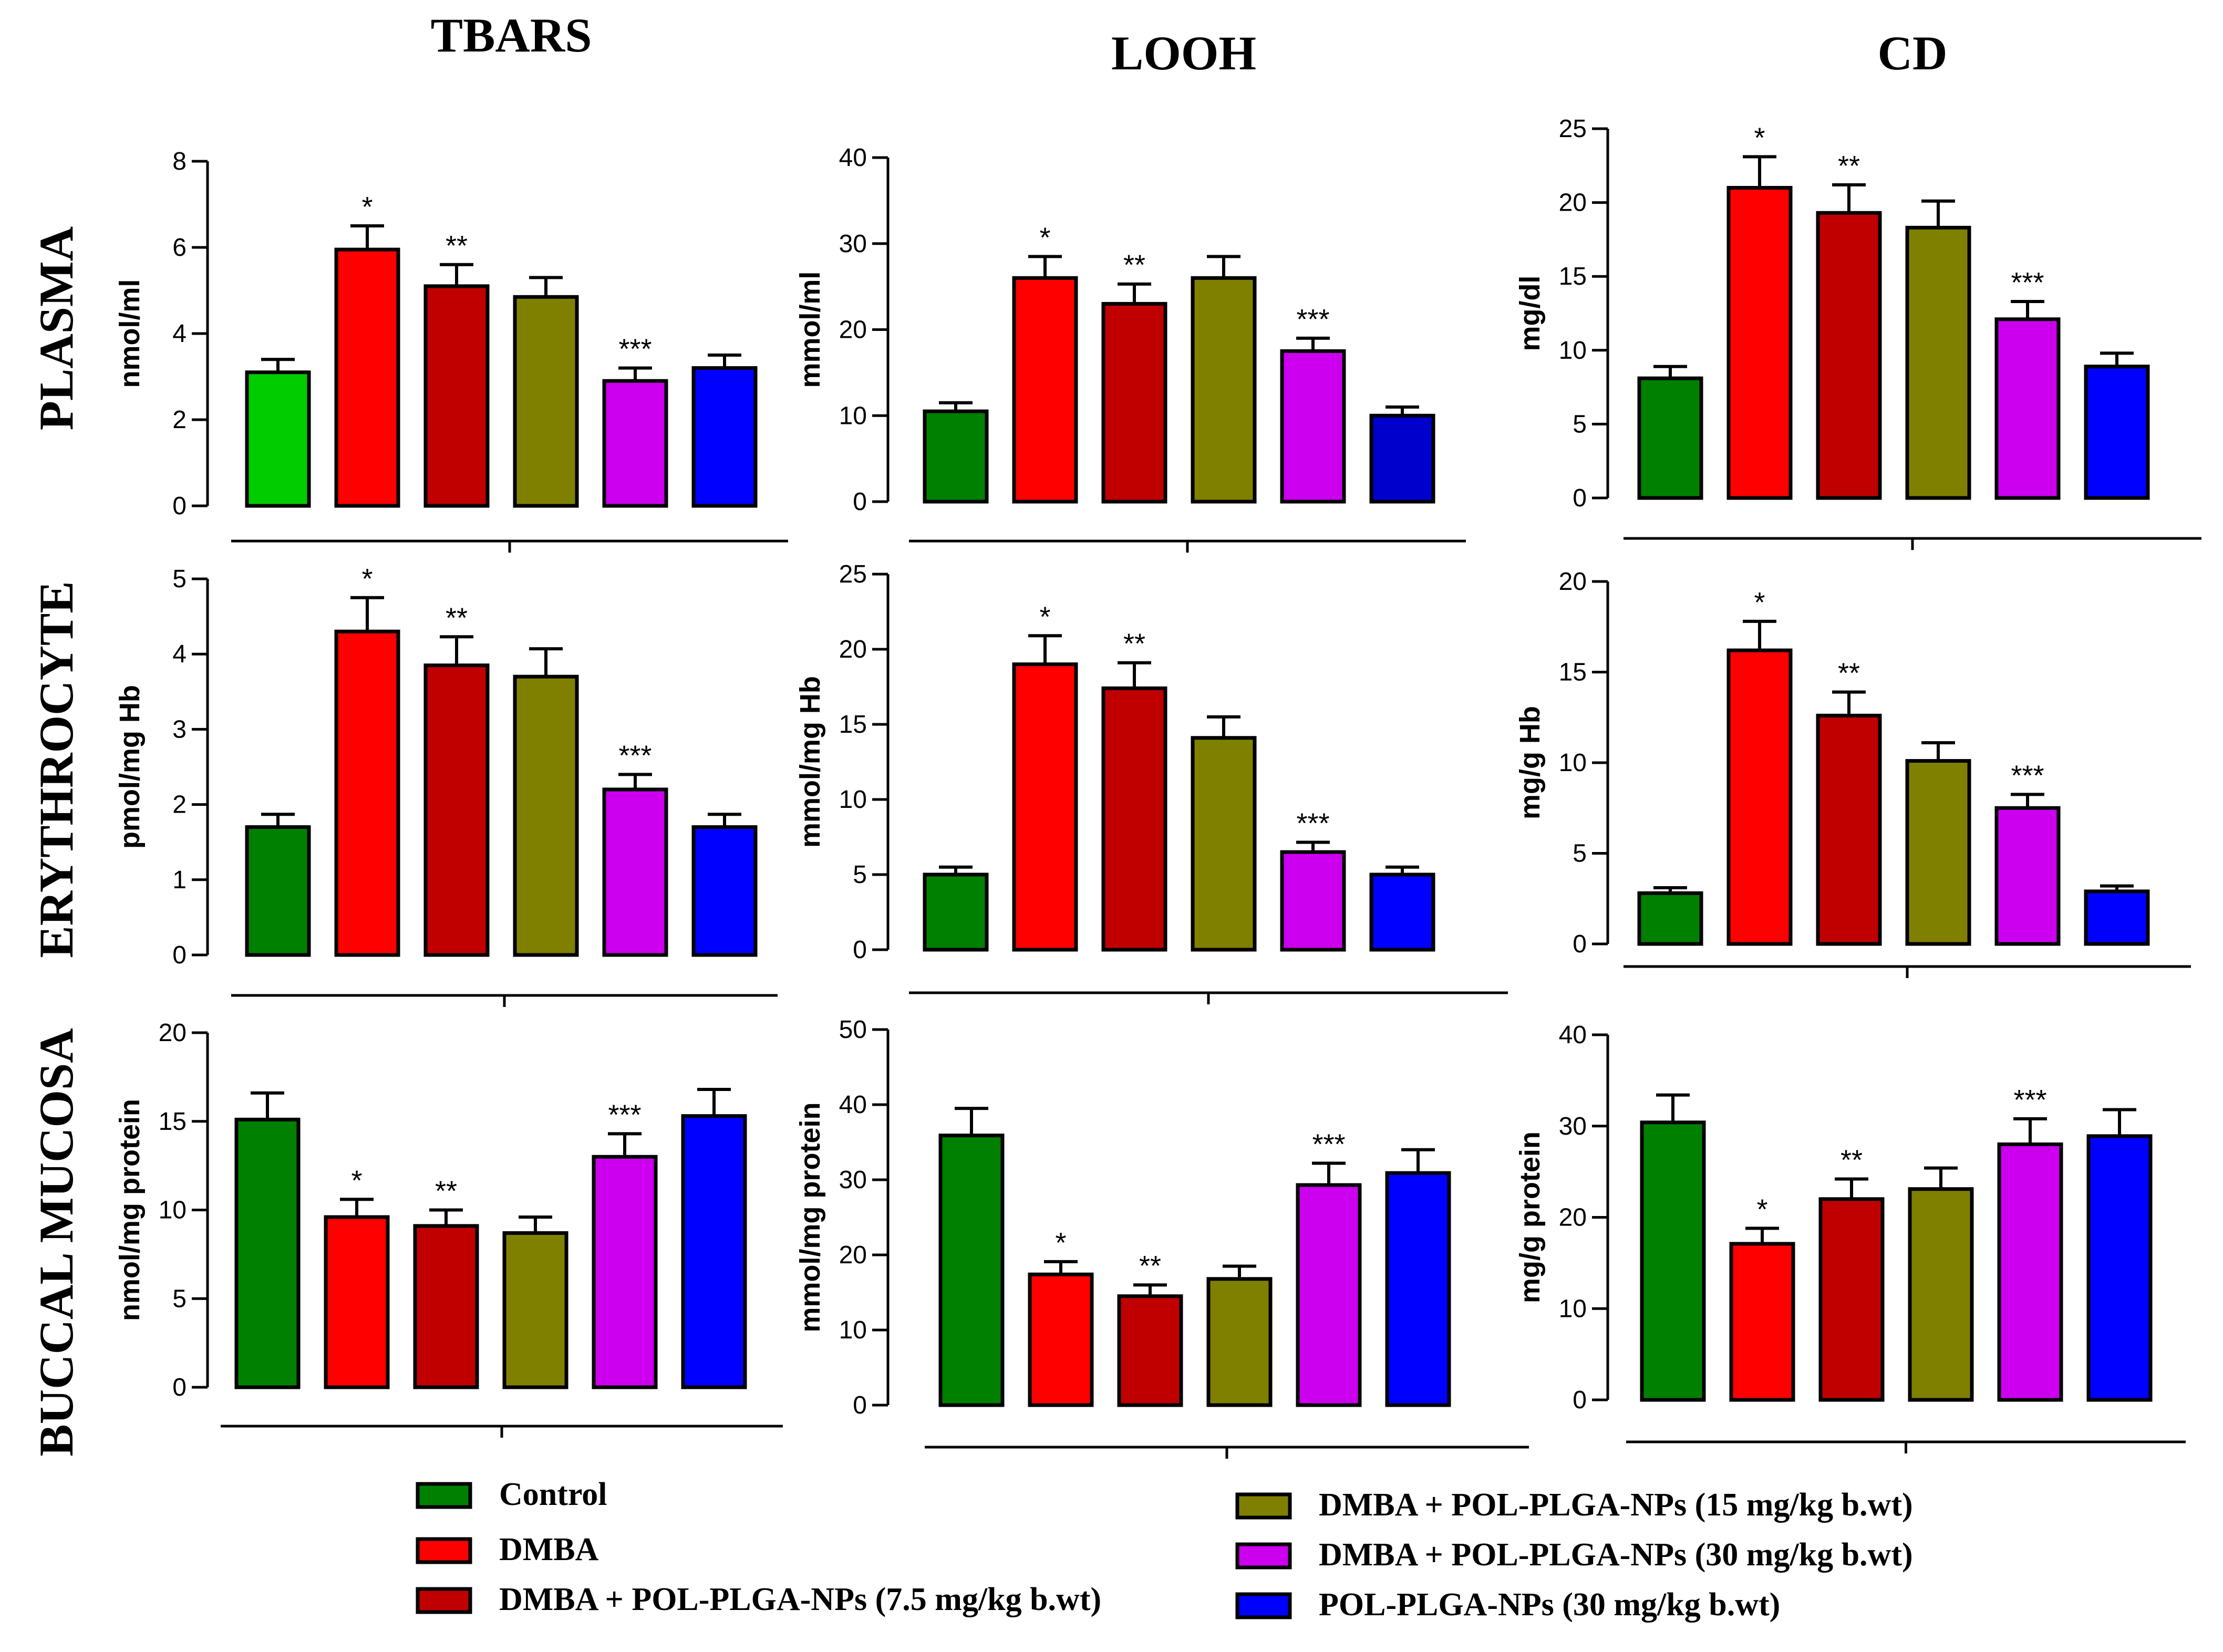 Image resolution: width=2223 pixels, height=1652 pixels. What do you see at coordinates (56, 328) in the screenshot?
I see `row-title-plasma: PLASMA` at bounding box center [56, 328].